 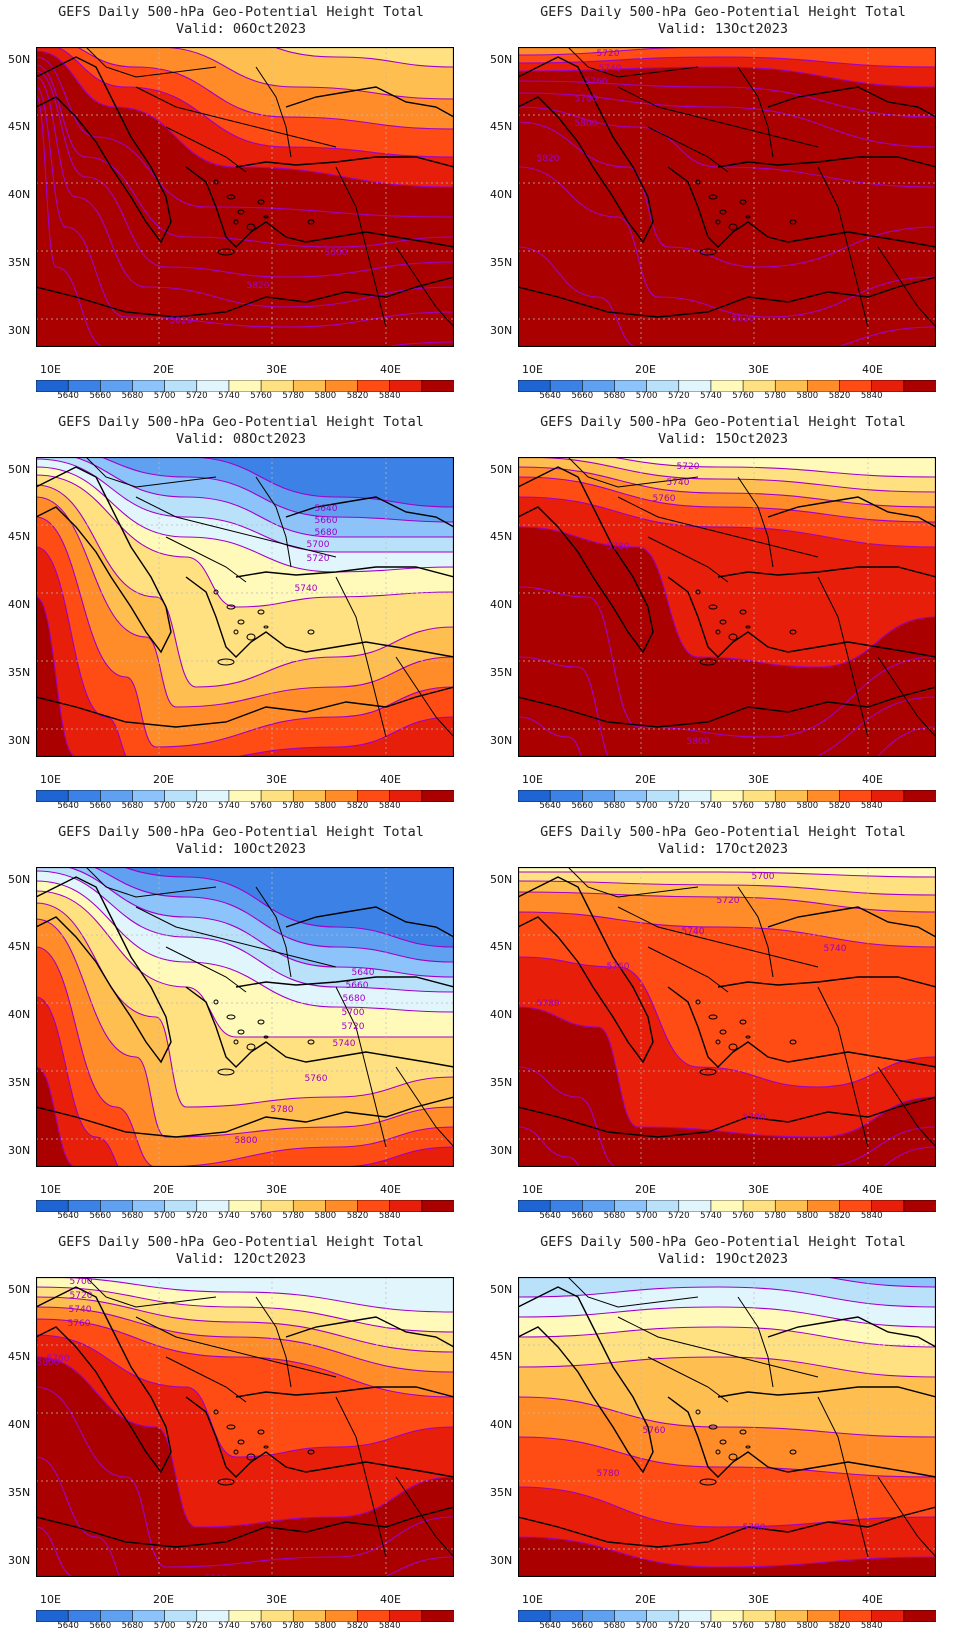 What do you see at coordinates (872, 779) in the screenshot?
I see `lon-tick-label: 40E` at bounding box center [872, 779].